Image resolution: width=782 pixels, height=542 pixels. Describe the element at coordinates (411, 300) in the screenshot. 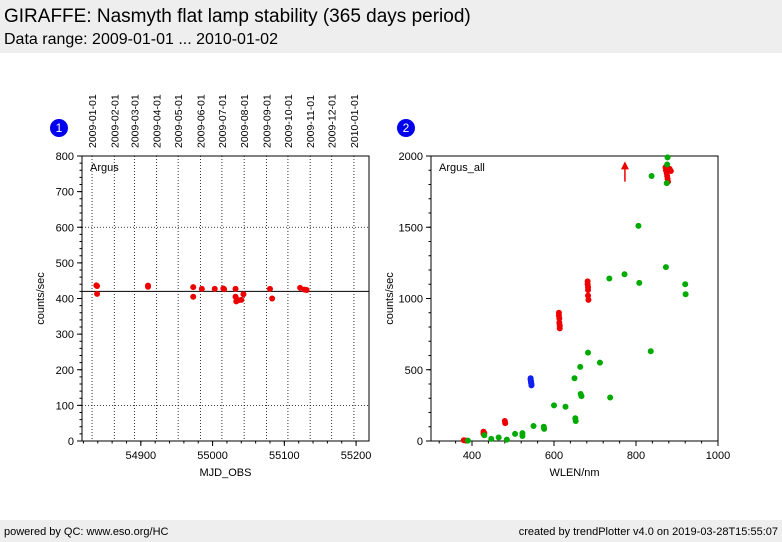

I see `y-tick-label: 1000` at that location.